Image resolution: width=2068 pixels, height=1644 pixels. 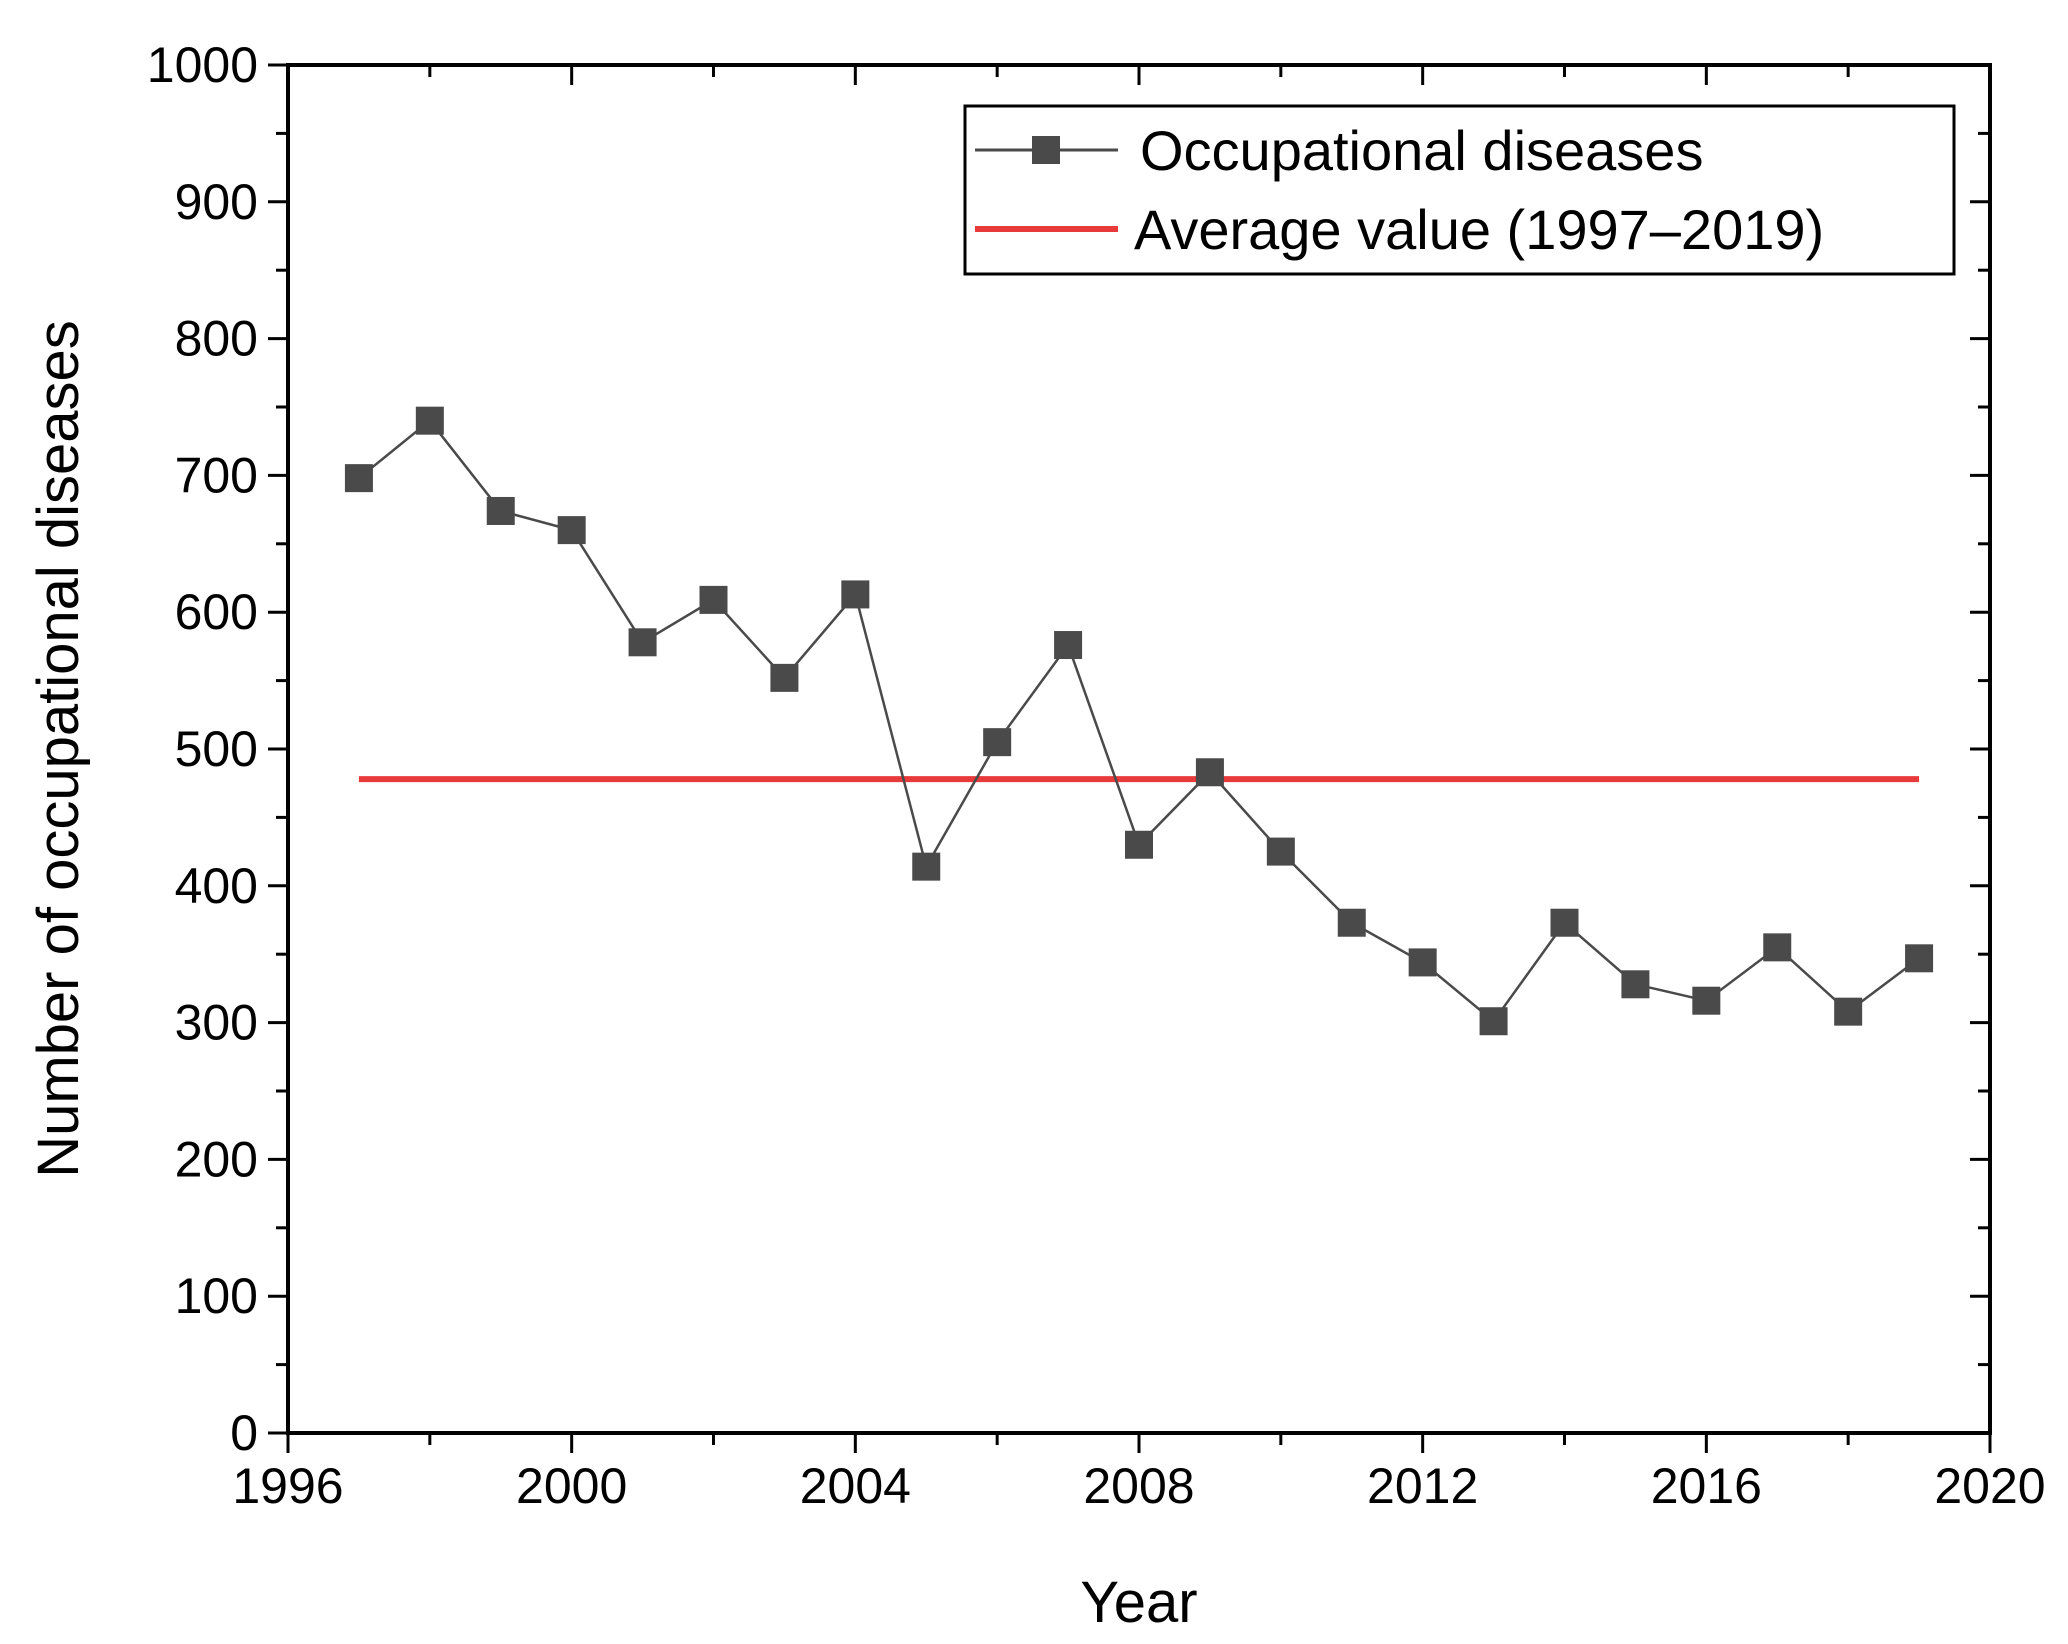 I want to click on legend-marker-occupational, so click(x=1046, y=150).